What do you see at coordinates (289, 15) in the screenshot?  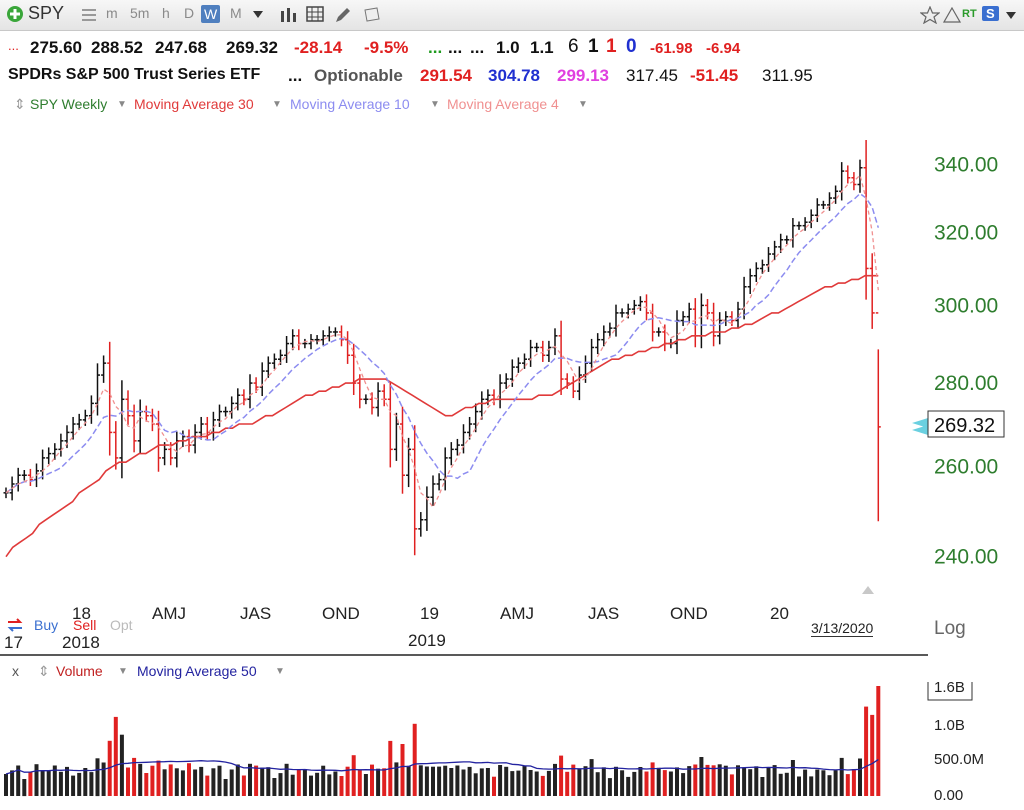 I see `bar-chart-icon` at bounding box center [289, 15].